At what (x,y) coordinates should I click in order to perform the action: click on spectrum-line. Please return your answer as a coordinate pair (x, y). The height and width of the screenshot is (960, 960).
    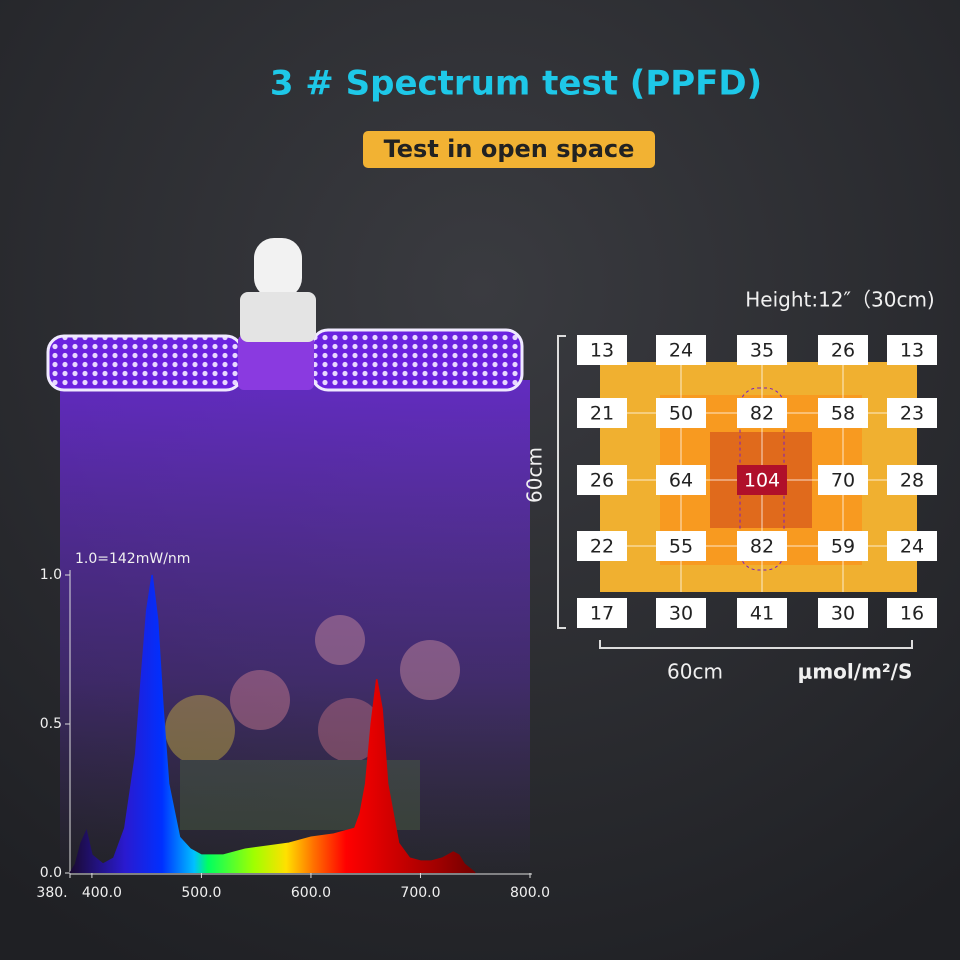
    Looking at the image, I should click on (272, 724).